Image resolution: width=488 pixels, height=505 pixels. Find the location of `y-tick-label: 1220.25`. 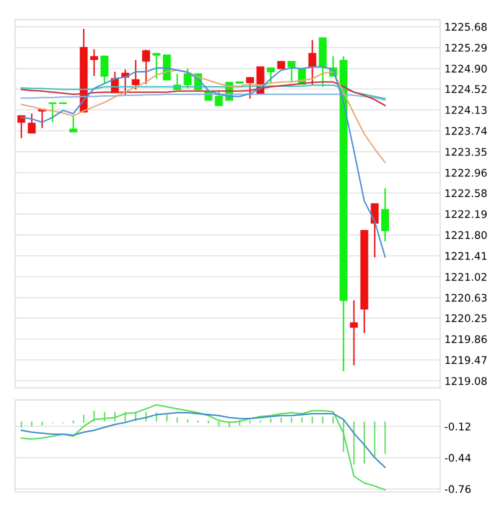

y-tick-label: 1220.25 is located at coordinates (466, 318).